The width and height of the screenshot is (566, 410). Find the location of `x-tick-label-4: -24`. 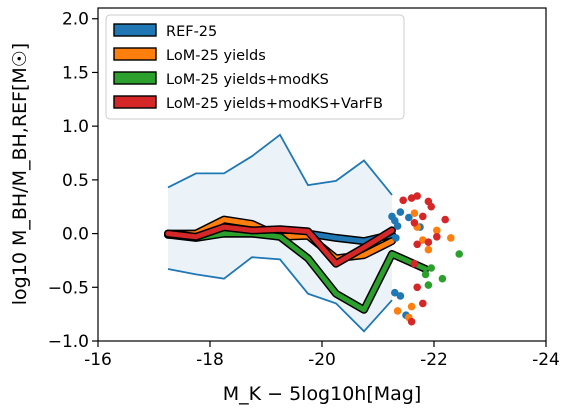

x-tick-label-4: -24 is located at coordinates (546, 360).